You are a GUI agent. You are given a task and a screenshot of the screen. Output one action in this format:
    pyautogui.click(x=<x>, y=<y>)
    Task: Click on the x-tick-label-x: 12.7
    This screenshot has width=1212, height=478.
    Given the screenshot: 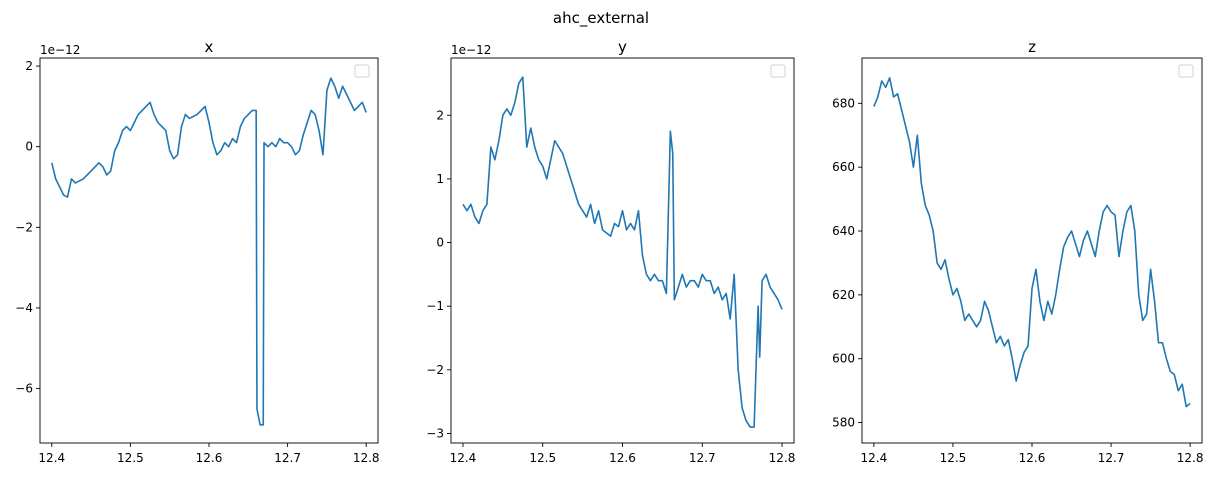 What is the action you would take?
    pyautogui.click(x=287, y=458)
    